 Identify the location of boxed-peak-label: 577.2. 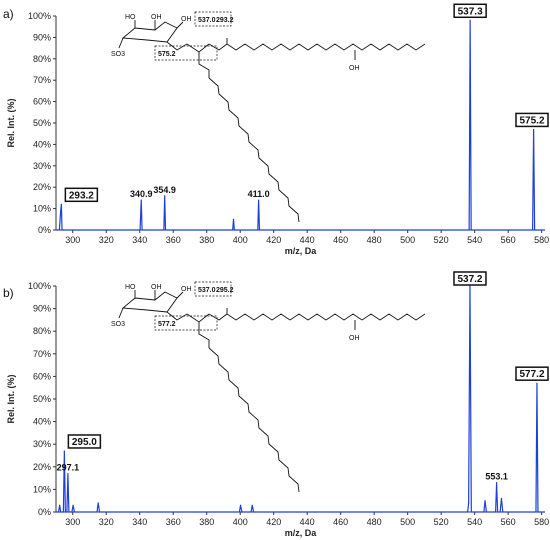
(531, 374).